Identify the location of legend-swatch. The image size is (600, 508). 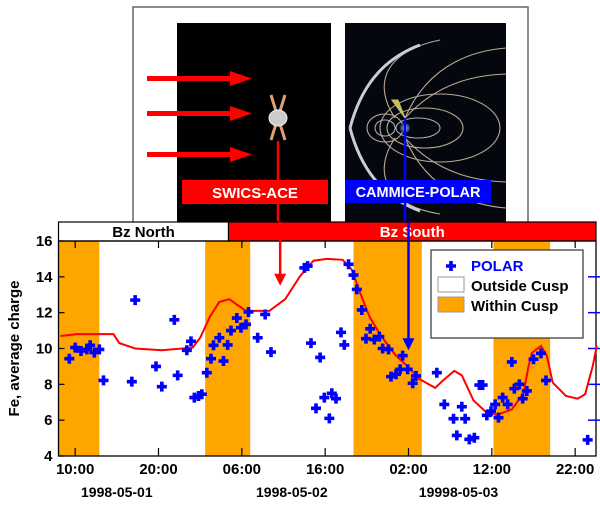
(451, 284).